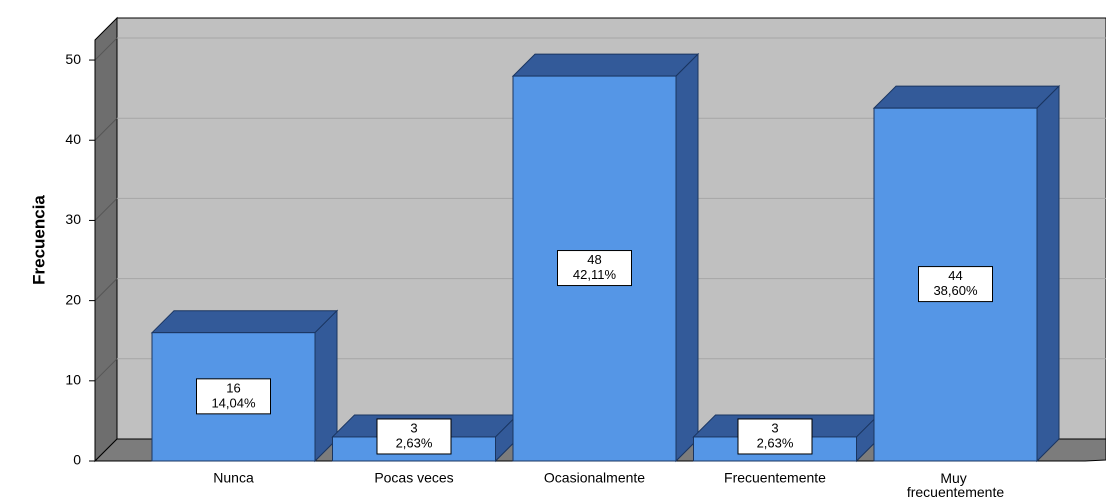  Describe the element at coordinates (233, 478) in the screenshot. I see `x-tick-label: Nunca` at that location.